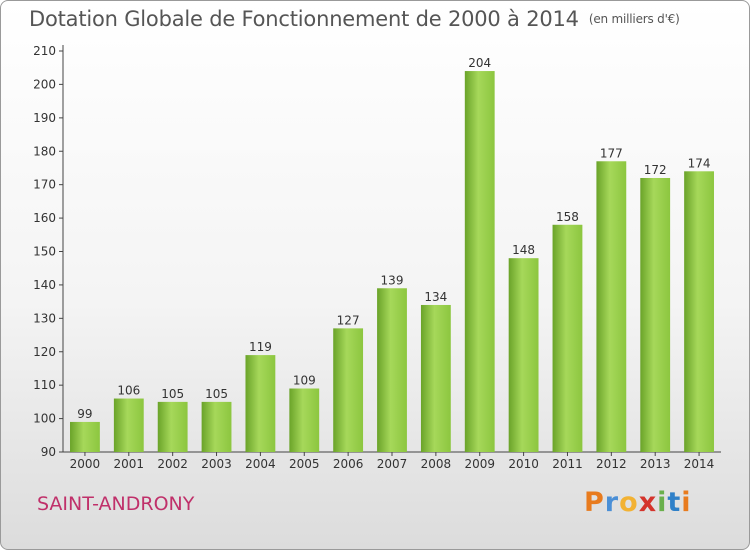  Describe the element at coordinates (611, 464) in the screenshot. I see `x-tick-label-2012: 2012` at that location.